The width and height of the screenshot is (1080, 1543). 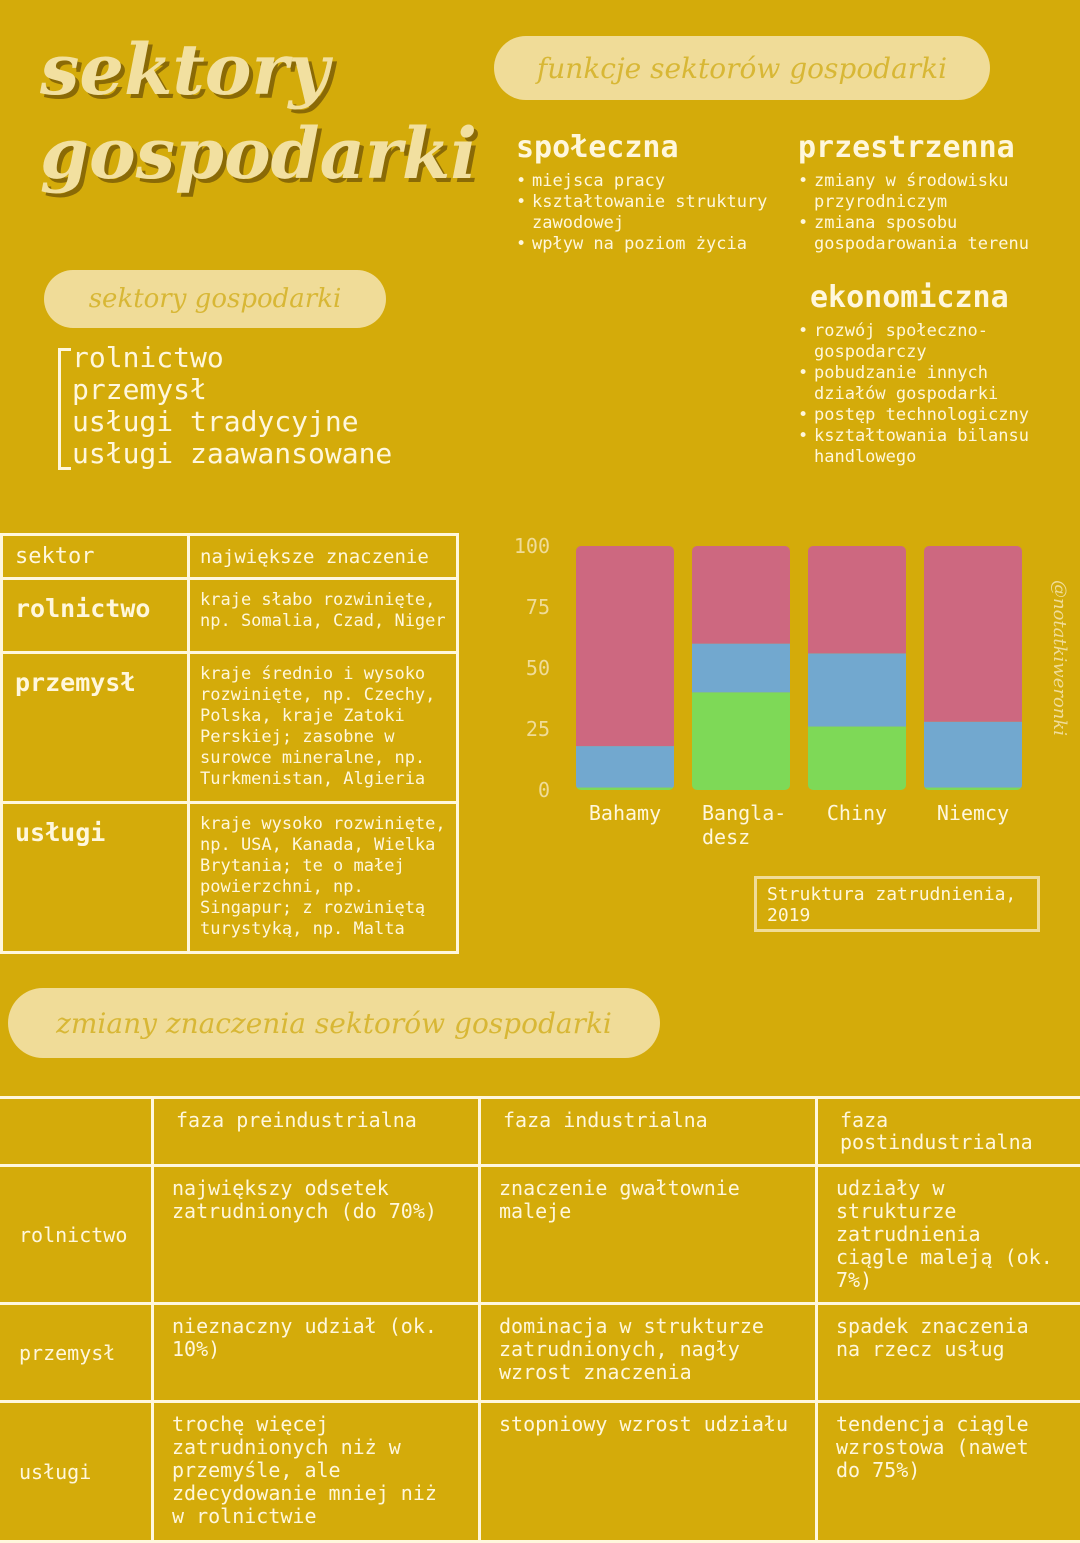 I want to click on functions-pill: funkcje sektorów gospodarki, so click(x=742, y=68).